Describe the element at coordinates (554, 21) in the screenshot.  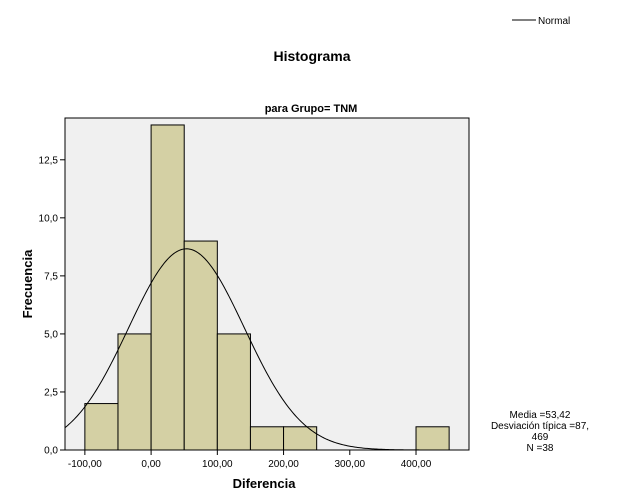
I see `legend-normal-label: Normal` at that location.